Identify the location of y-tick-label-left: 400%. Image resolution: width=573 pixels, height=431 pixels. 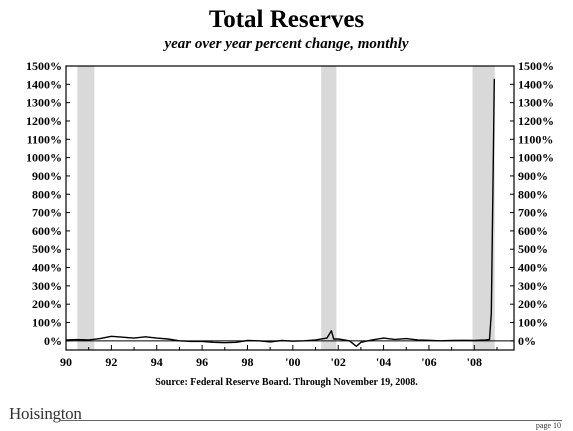
(47, 268).